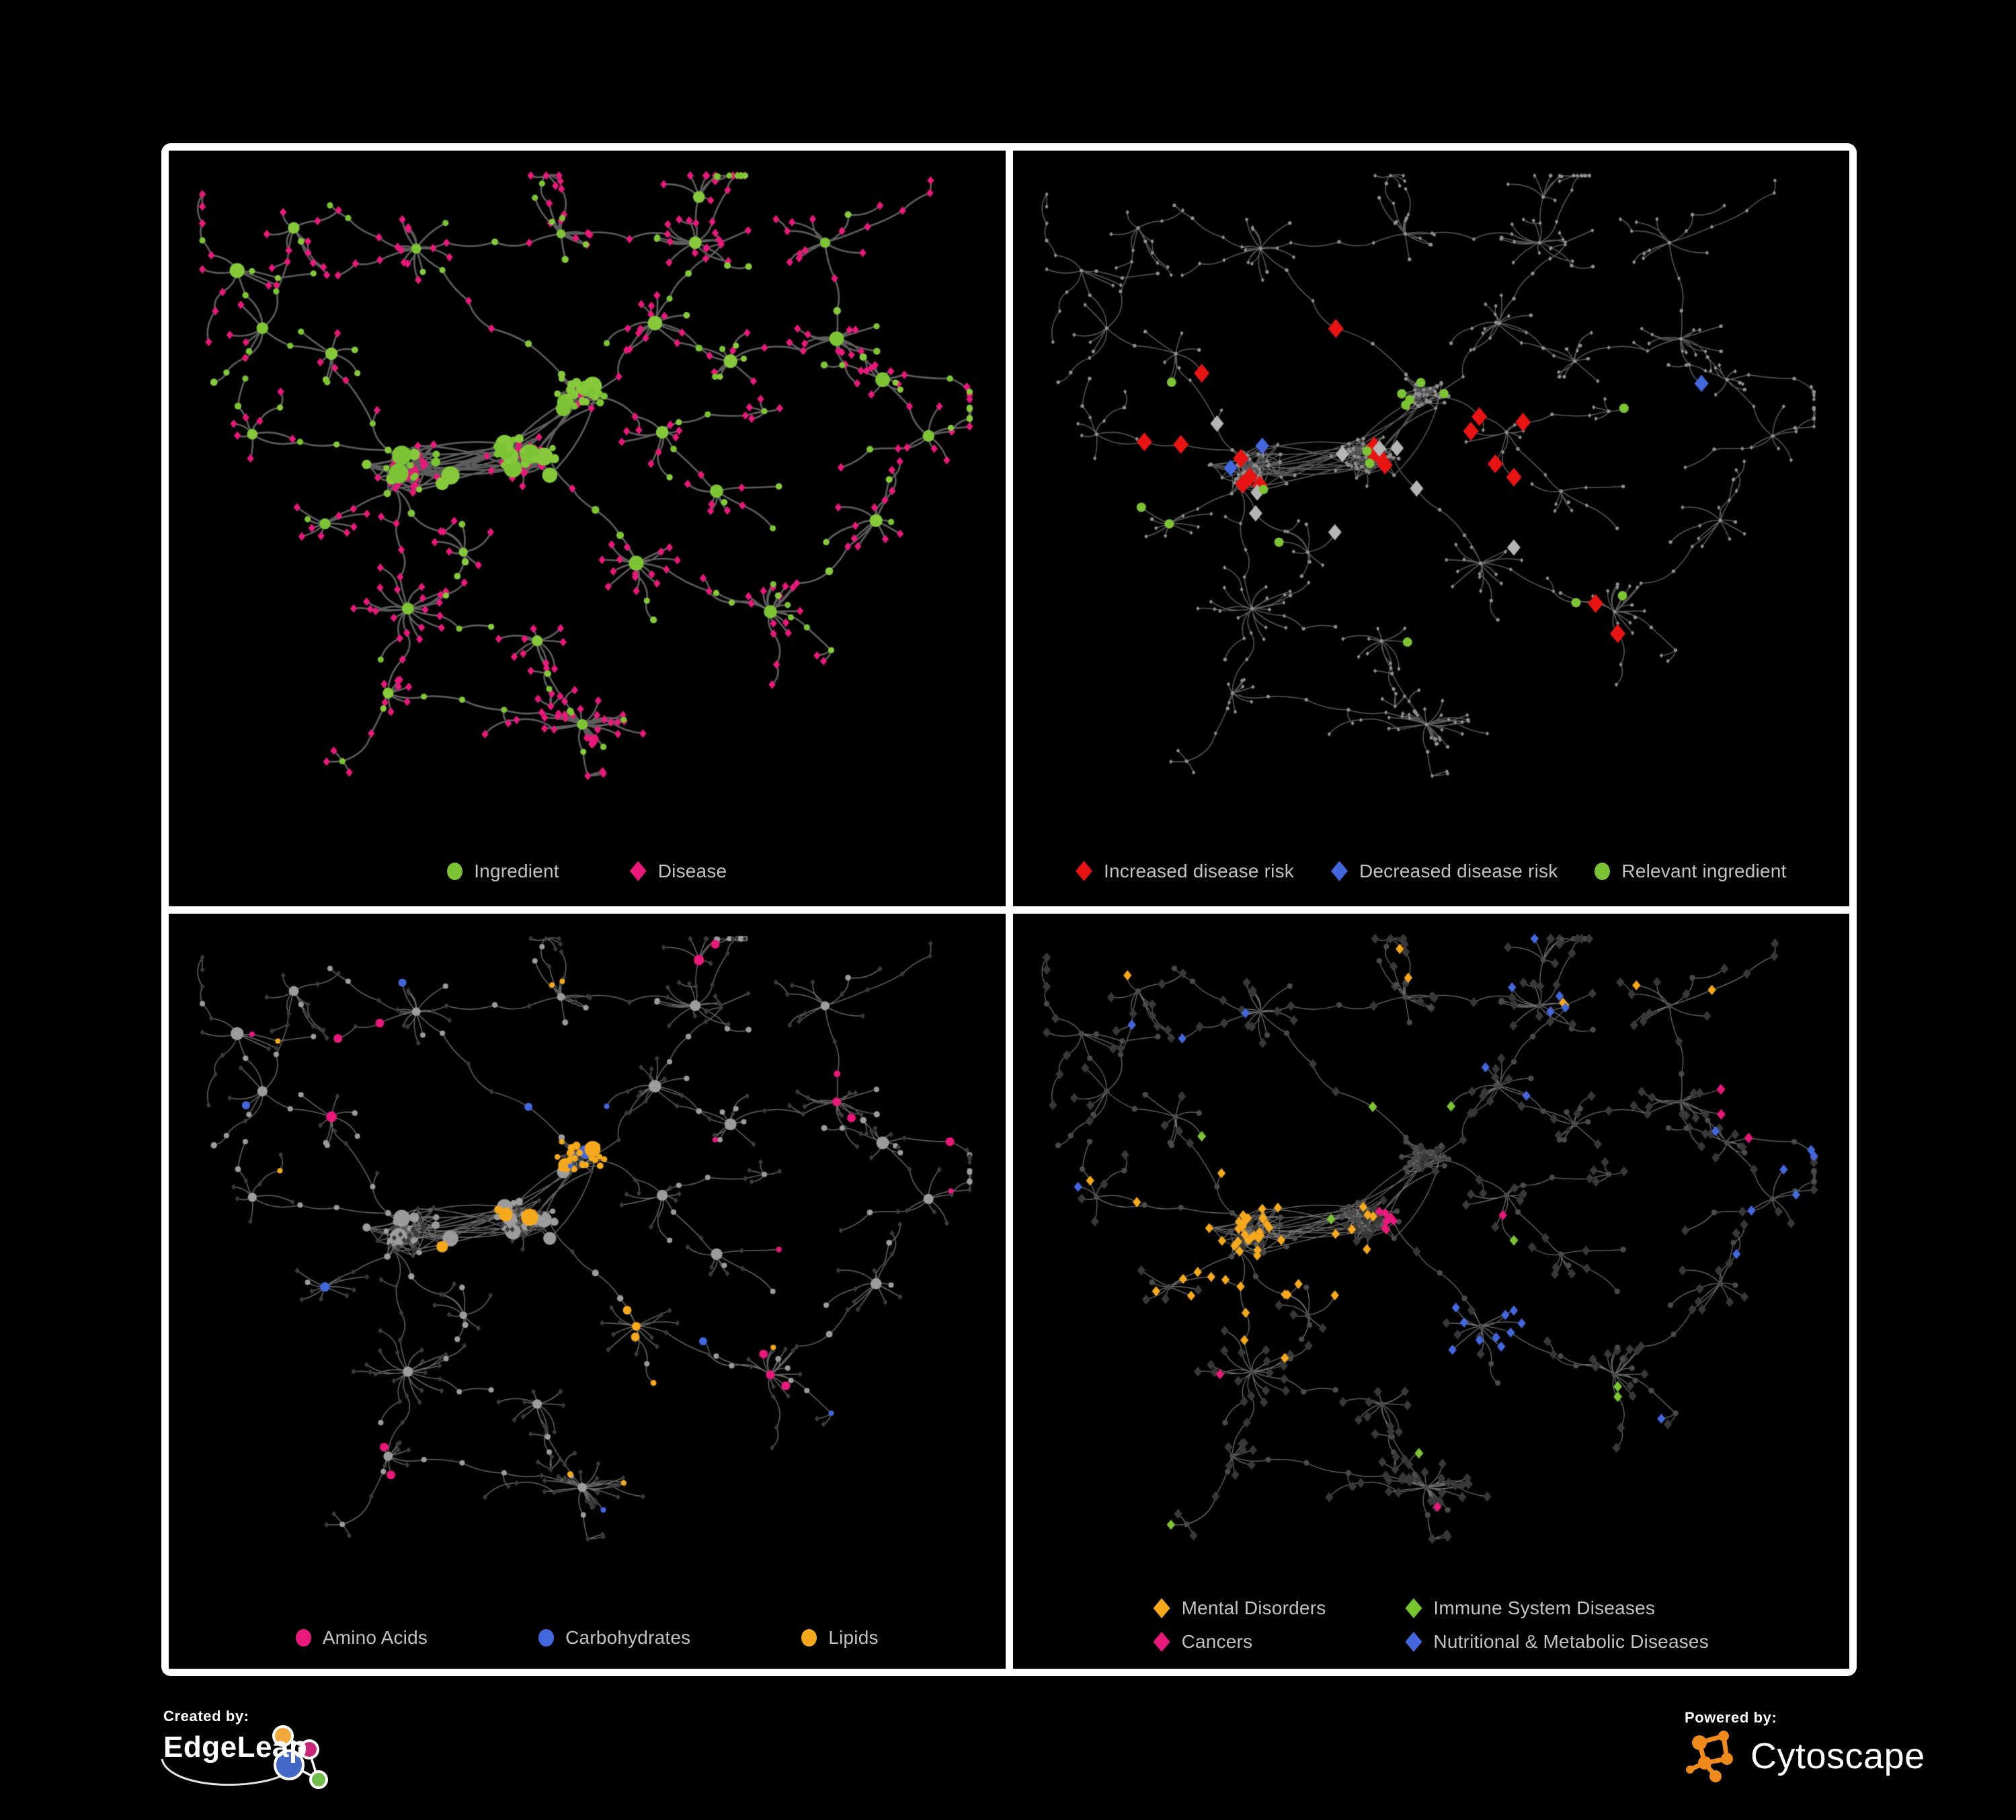  I want to click on legend-item: Amino Acids, so click(361, 1638).